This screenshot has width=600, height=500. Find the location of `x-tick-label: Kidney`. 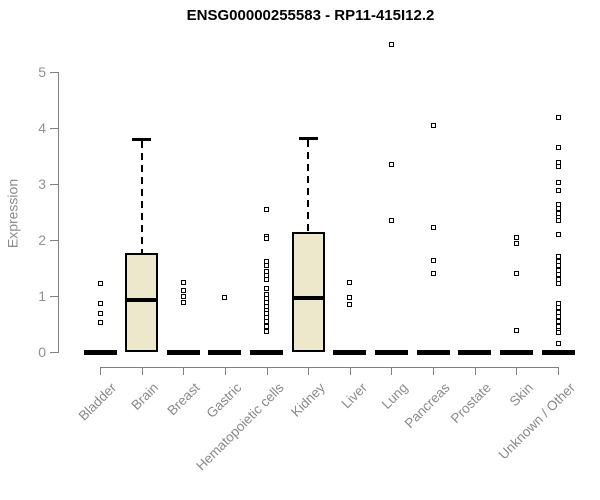

x-tick-label: Kidney is located at coordinates (308, 400).